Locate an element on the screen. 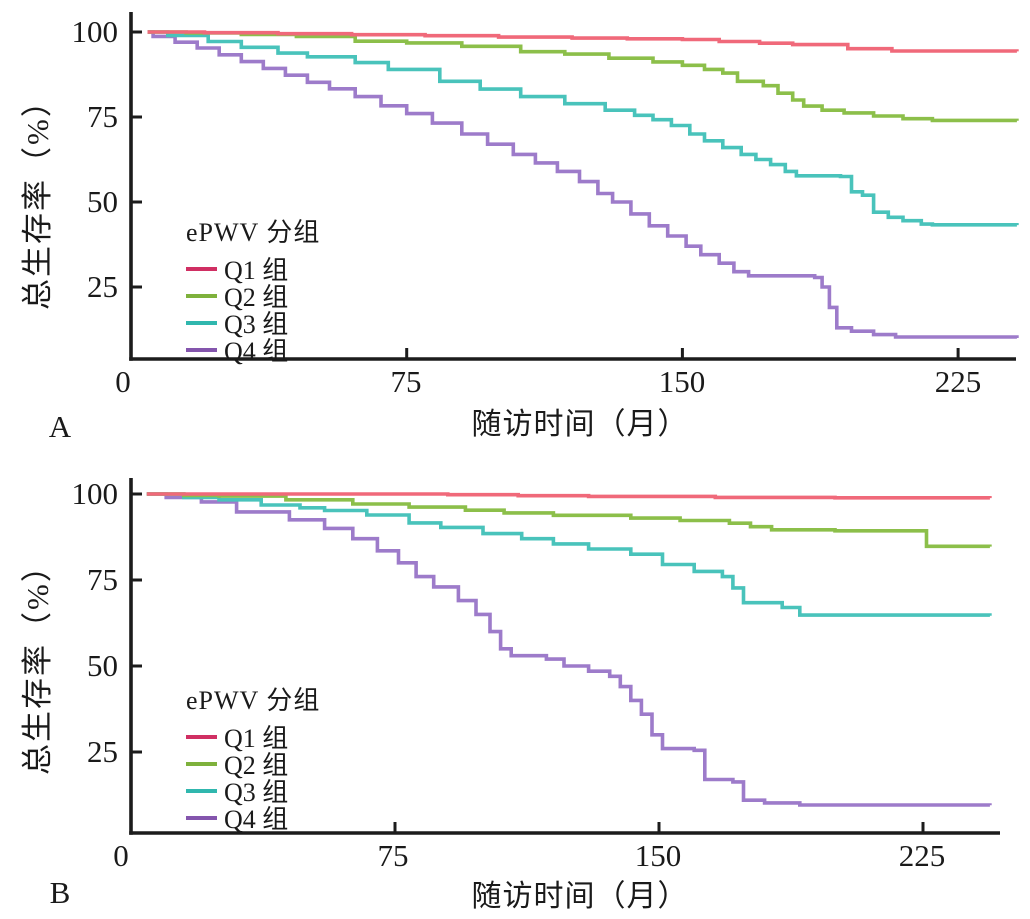 Image resolution: width=1030 pixels, height=919 pixels. panel-b-ytick-100: 100 is located at coordinates (95, 493).